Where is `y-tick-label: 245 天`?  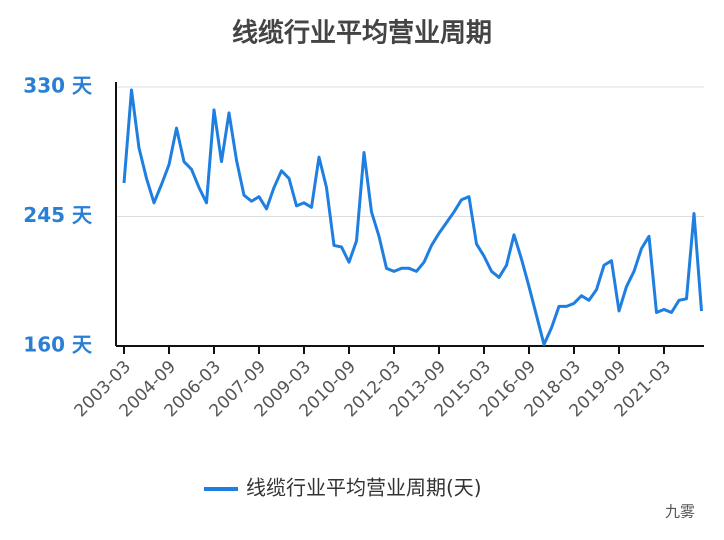 y-tick-label: 245 天 is located at coordinates (58, 215).